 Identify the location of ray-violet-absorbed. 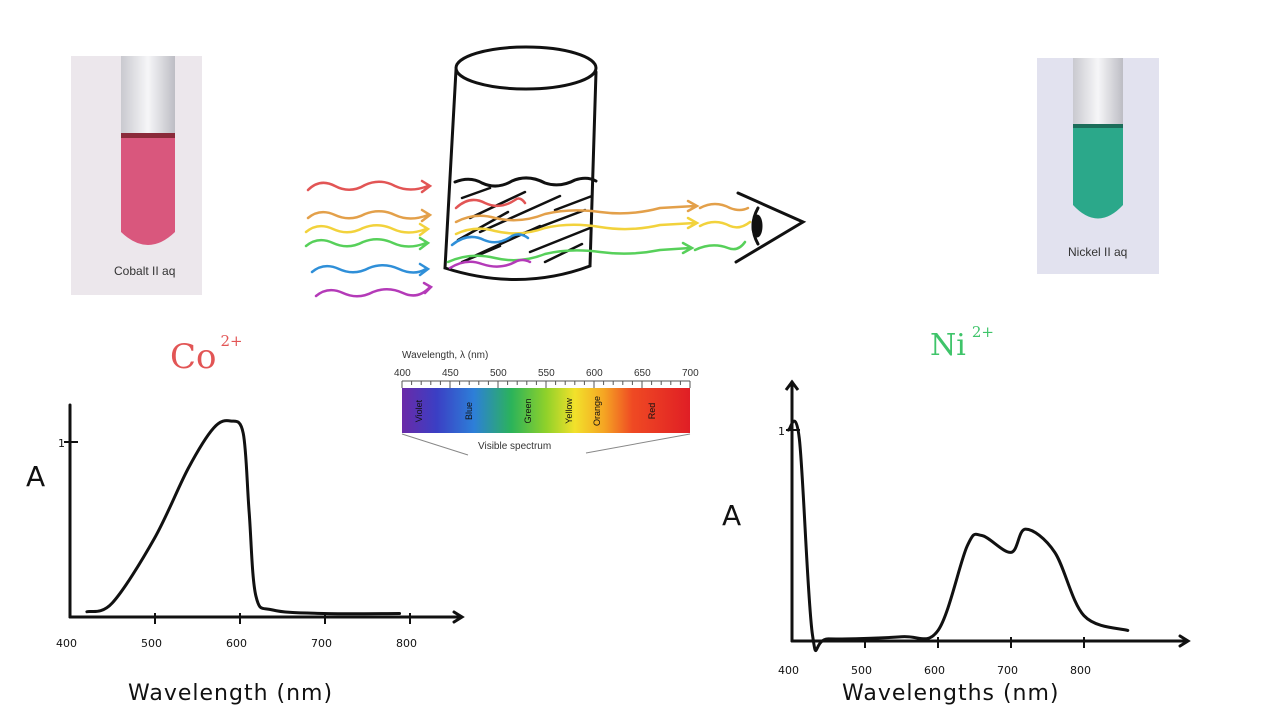
(490, 264).